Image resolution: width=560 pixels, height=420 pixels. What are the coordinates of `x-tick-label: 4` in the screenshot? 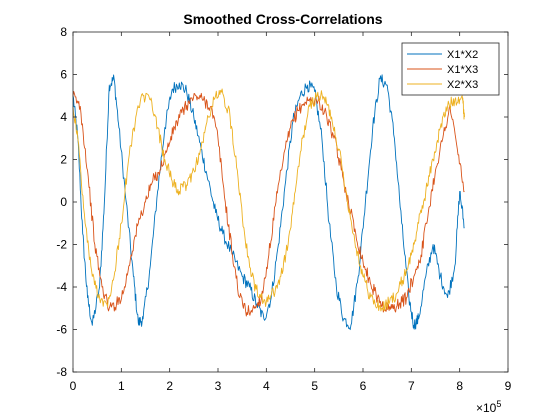 It's located at (266, 386).